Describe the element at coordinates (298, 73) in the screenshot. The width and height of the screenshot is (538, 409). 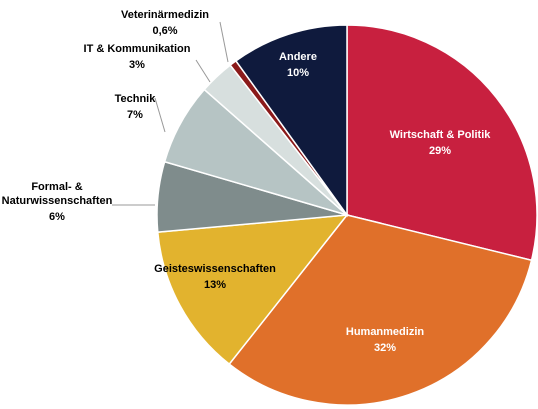
I see `slice-value-label: 10%` at that location.